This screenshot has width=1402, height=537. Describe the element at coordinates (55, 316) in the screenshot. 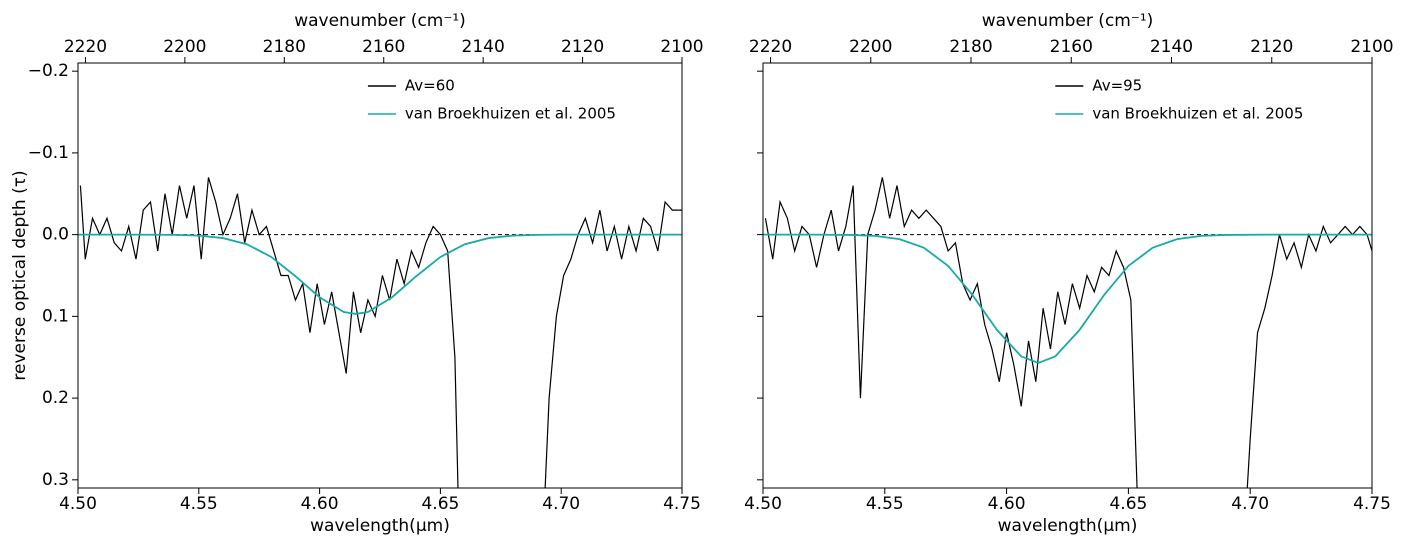

I see `y-tick-label: 0.1` at that location.